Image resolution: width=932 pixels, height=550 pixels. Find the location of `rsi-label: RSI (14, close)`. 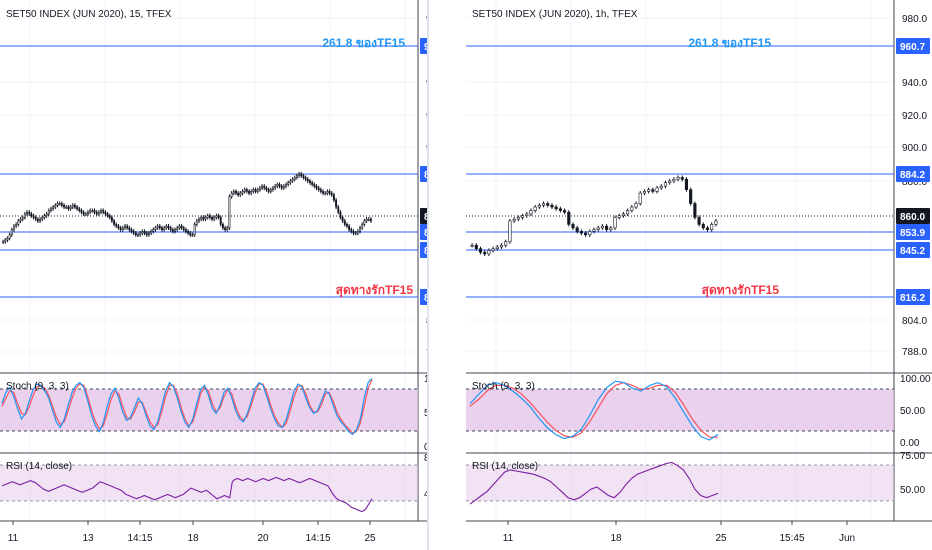

rsi-label: RSI (14, close) is located at coordinates (505, 466).